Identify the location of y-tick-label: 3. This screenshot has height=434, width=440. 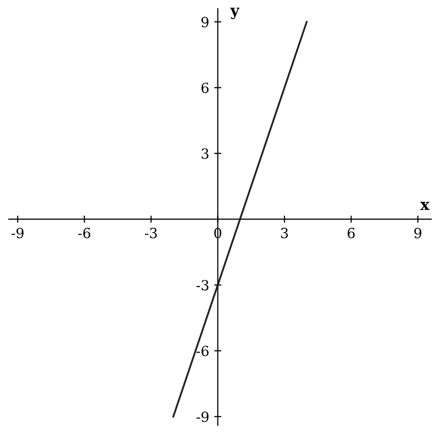
(205, 153).